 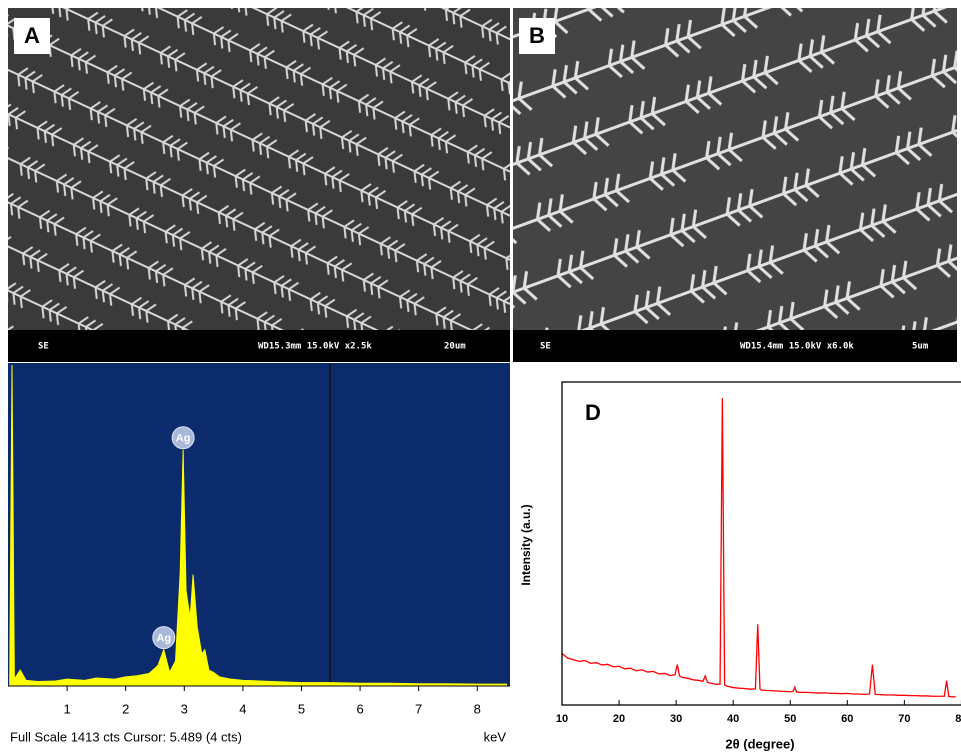 I want to click on sem-info: WD15.4mm 15.0kV x6.0k, so click(x=797, y=347).